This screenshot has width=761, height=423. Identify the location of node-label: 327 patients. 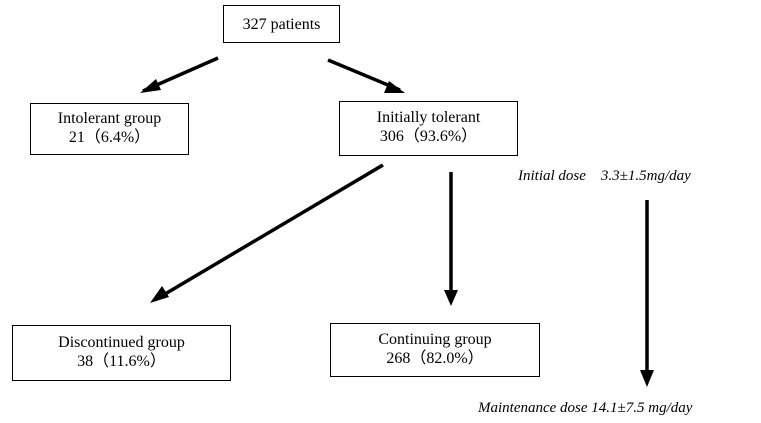
(281, 24).